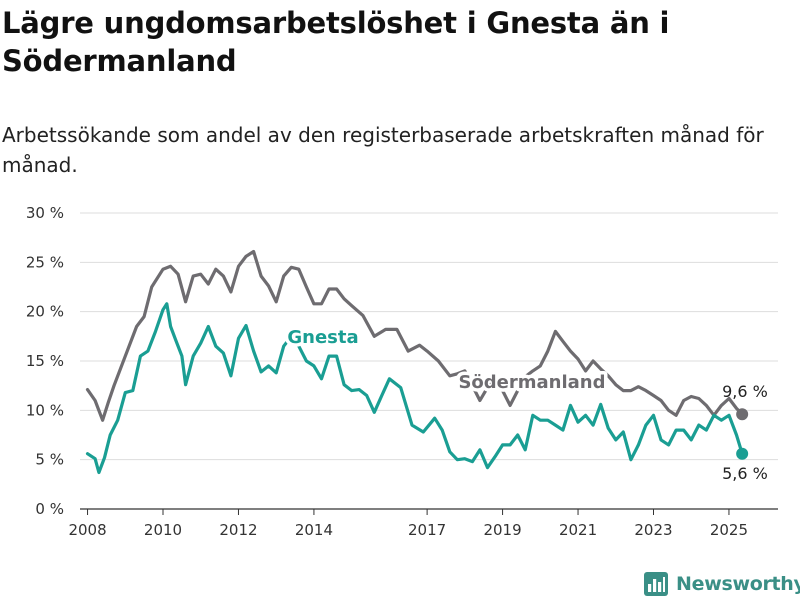 The height and width of the screenshot is (600, 800). Describe the element at coordinates (729, 530) in the screenshot. I see `x-tick-label: 2025` at that location.